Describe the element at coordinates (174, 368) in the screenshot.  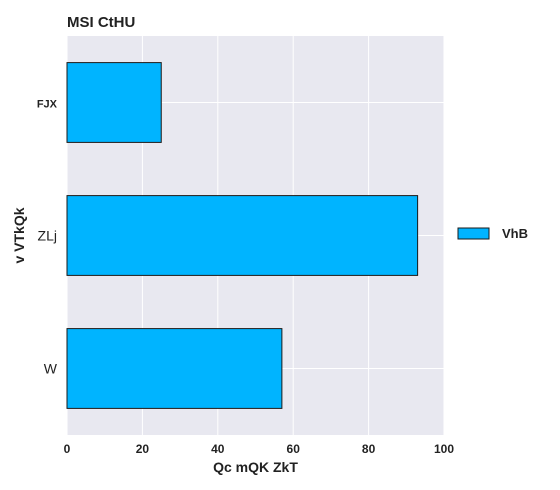
I see `bar-w` at that location.